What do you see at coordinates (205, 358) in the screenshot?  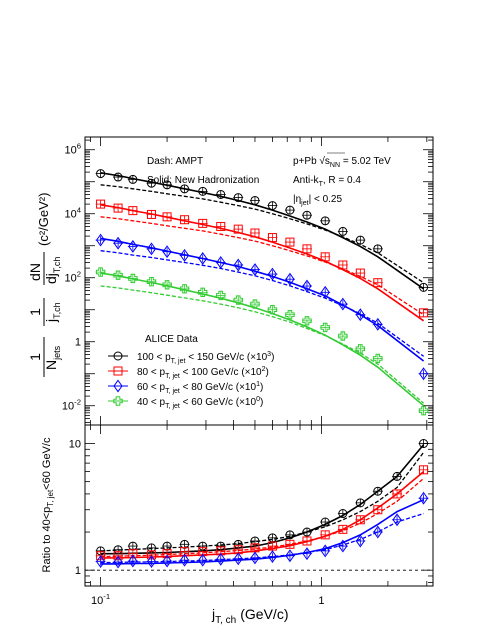 I see `legend-entry: 100 < pT, jet < 150 GeV/c (×103)` at bounding box center [205, 358].